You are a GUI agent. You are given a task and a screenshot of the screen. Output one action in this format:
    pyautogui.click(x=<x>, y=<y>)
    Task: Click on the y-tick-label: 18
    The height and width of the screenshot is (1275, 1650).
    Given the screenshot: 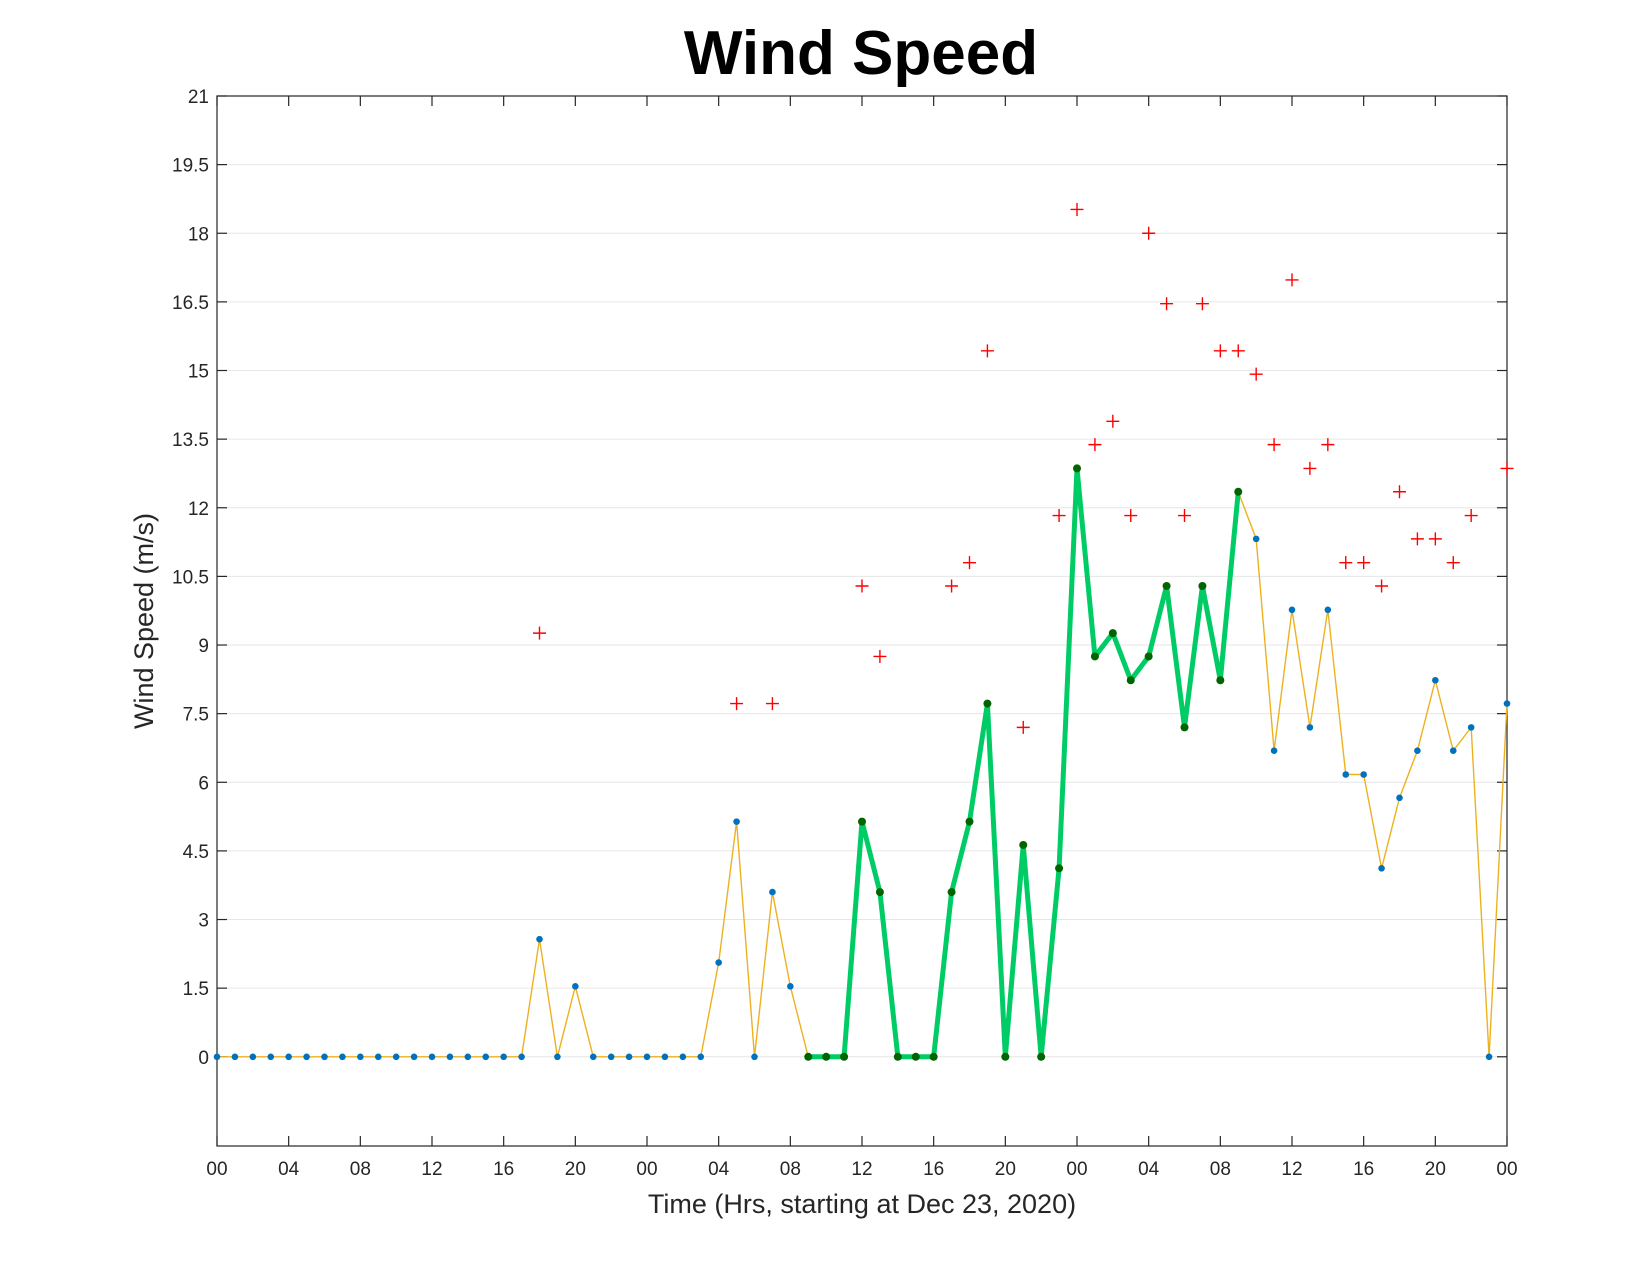 What is the action you would take?
    pyautogui.click(x=198, y=234)
    